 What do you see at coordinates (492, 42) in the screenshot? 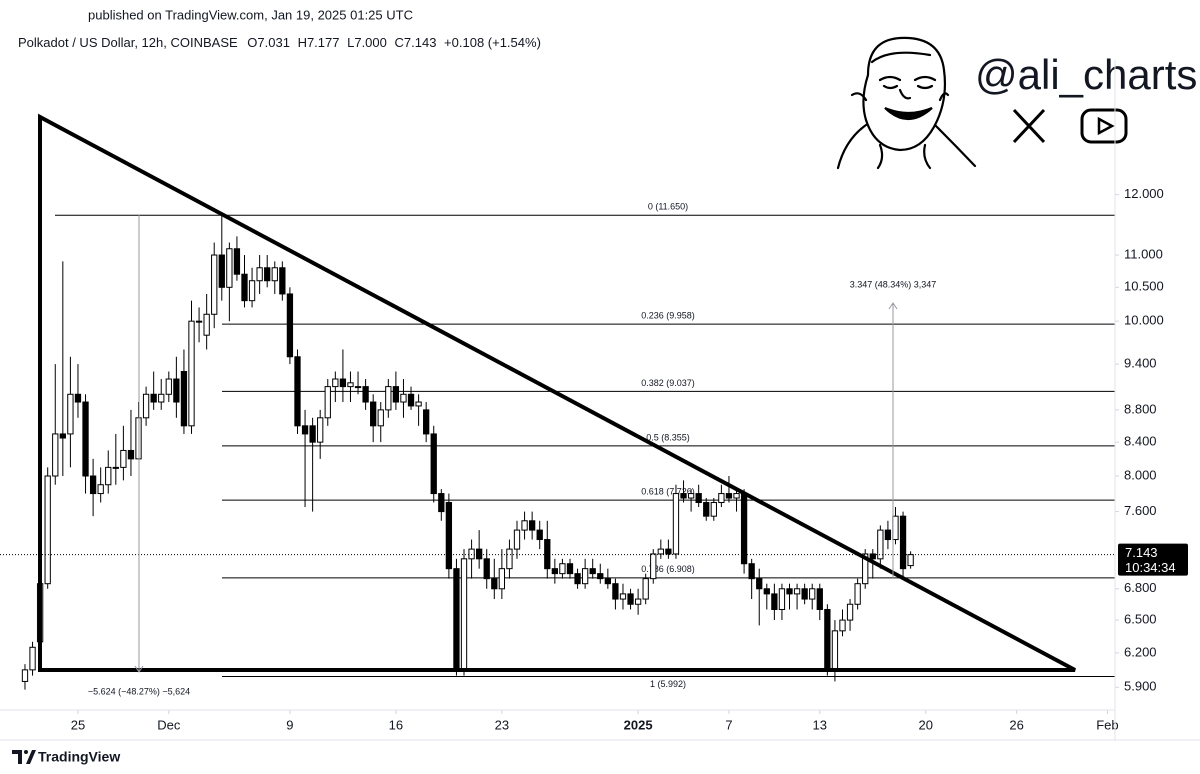
I see `ohlc-change: +0.108 (+1.54%)` at bounding box center [492, 42].